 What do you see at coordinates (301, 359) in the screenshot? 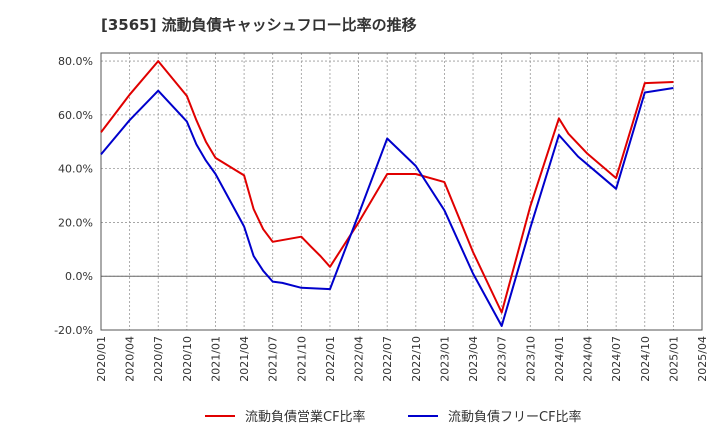
I see `x-tick-label: 2021/10` at bounding box center [301, 359].